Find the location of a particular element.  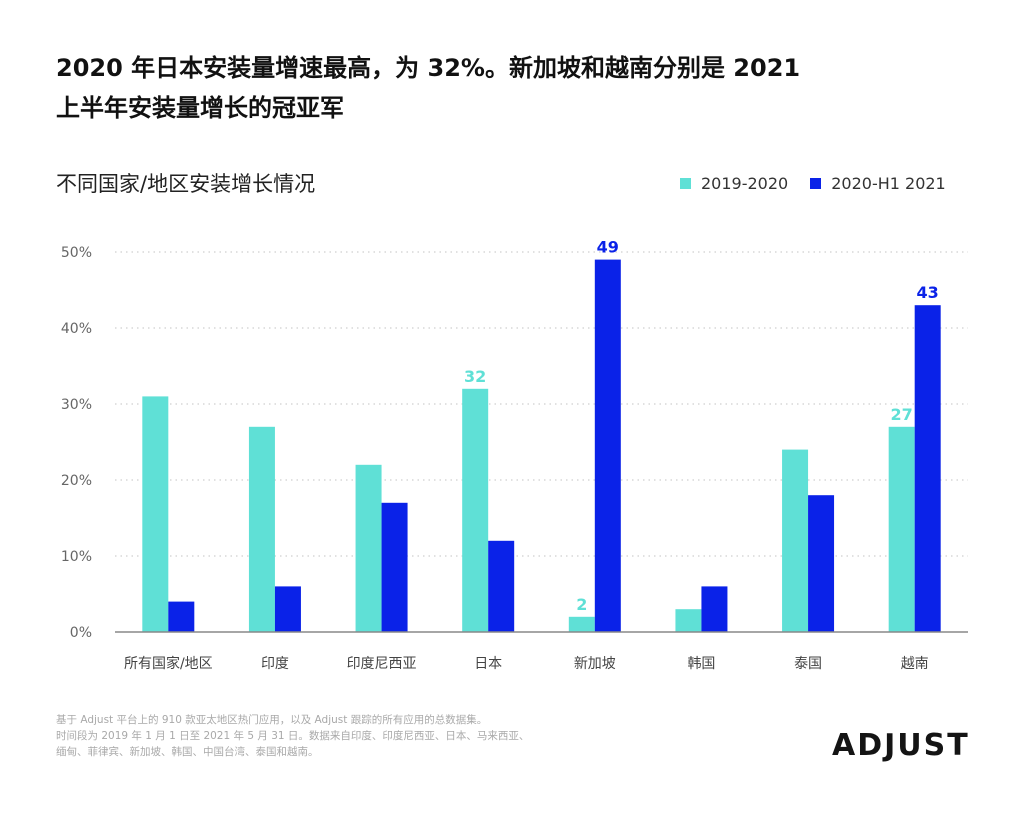

footnote-line-3: 缅甸、菲律宾、新加坡、韩国、中国台湾、泰国和越南。 is located at coordinates (187, 752).